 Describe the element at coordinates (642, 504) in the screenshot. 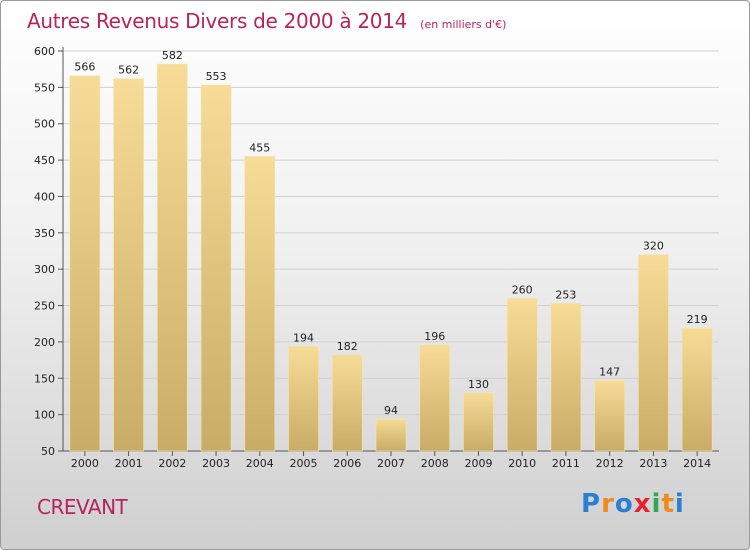

I see `logo-letter: x` at that location.